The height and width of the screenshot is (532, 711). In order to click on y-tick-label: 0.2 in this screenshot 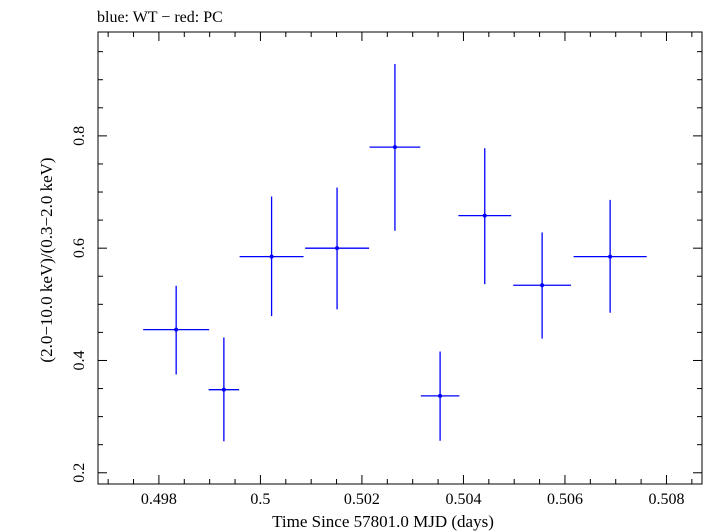, I will do `click(79, 473)`.